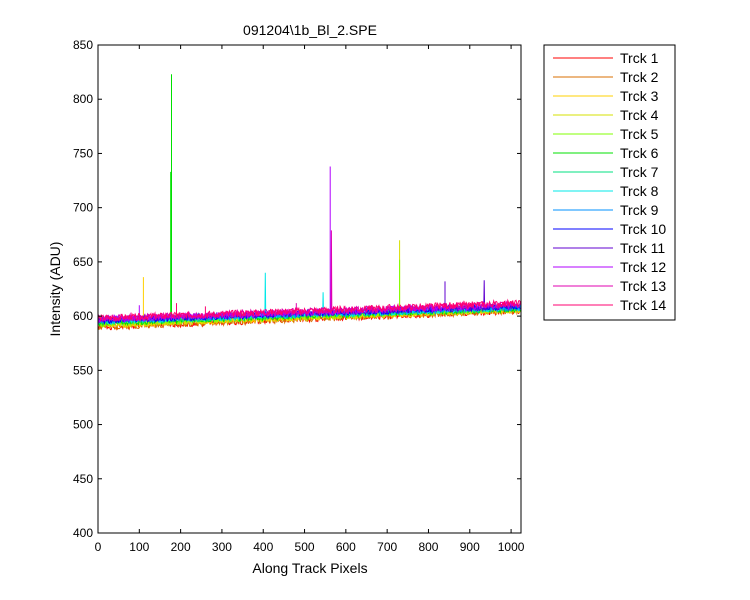  I want to click on legend-label: Trck 7, so click(639, 172).